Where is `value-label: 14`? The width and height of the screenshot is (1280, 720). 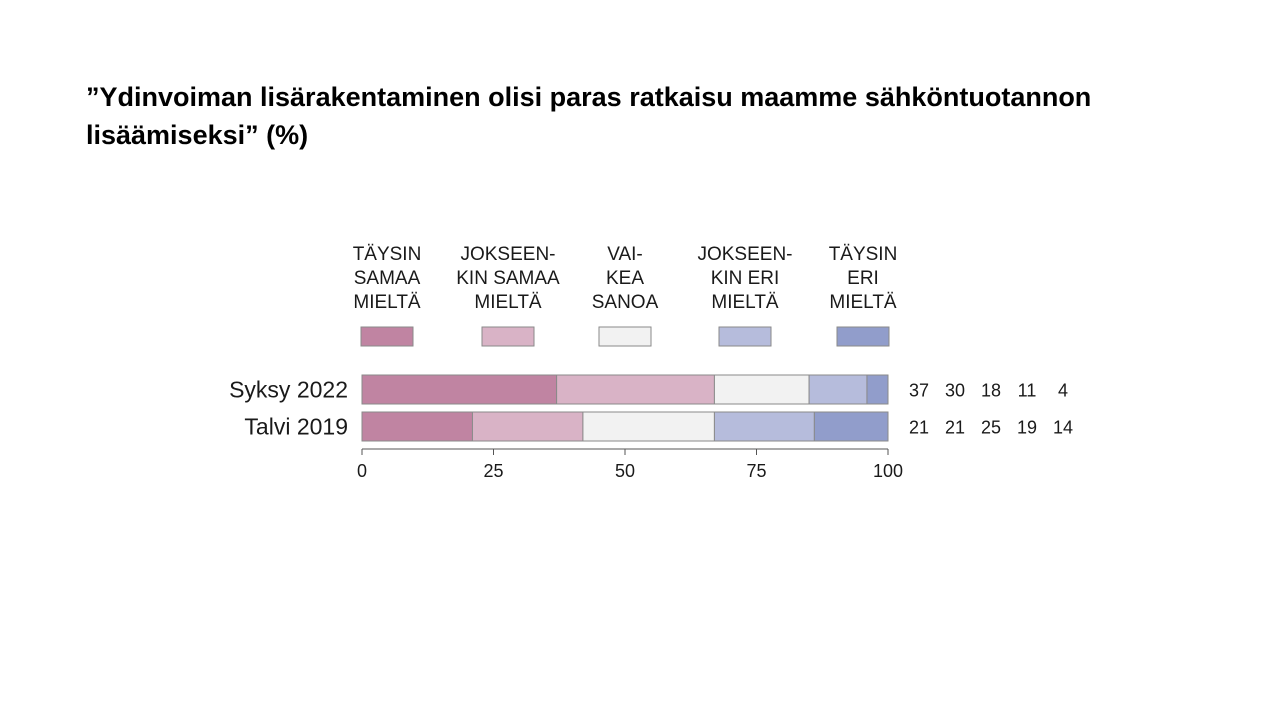
value-label: 14 is located at coordinates (1063, 428).